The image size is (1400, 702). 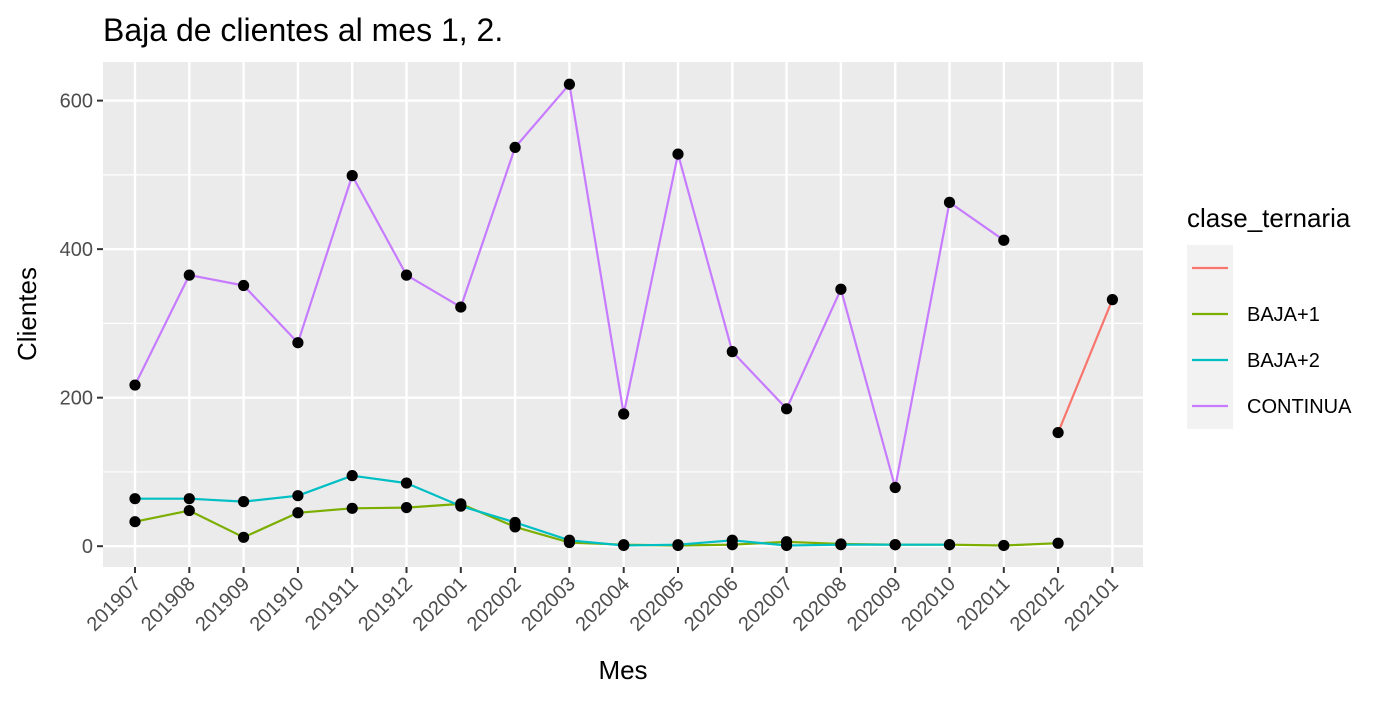 What do you see at coordinates (657, 604) in the screenshot?
I see `x-tick-label: 202005` at bounding box center [657, 604].